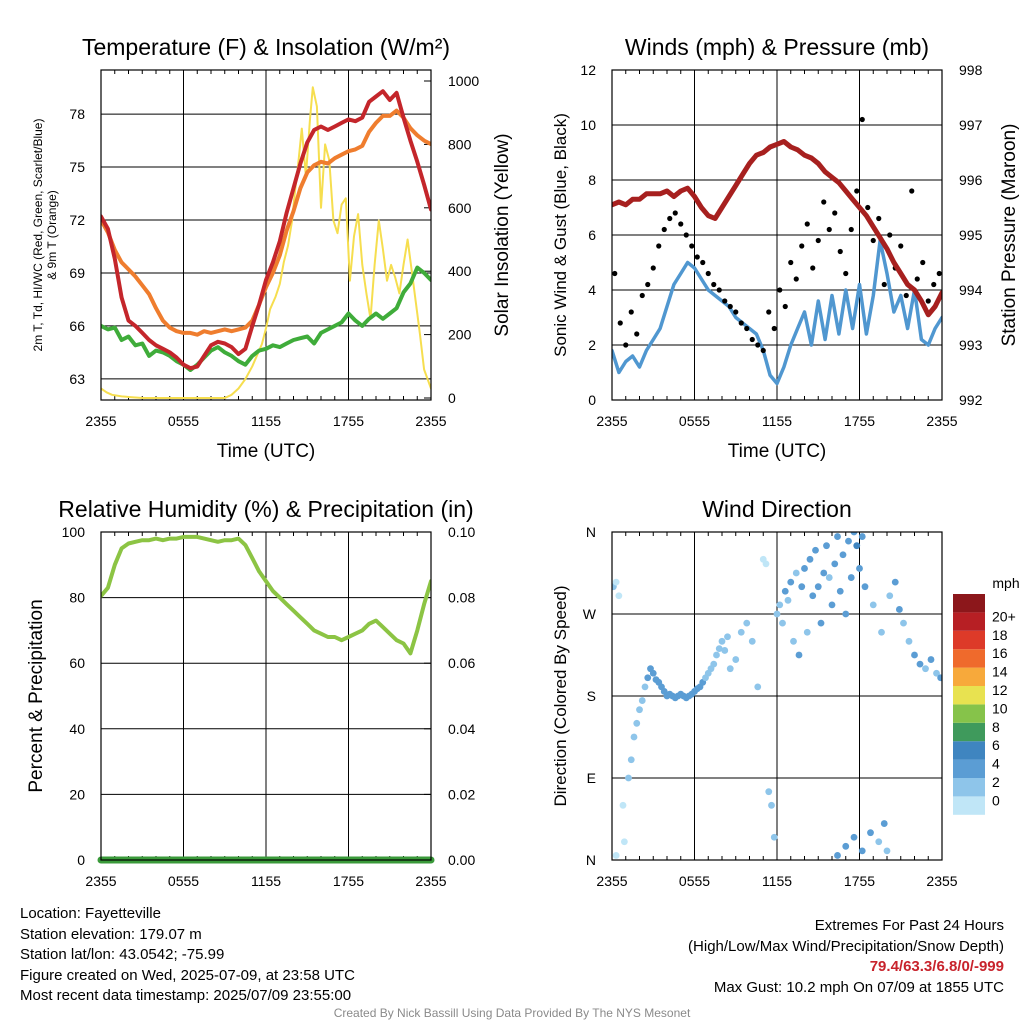  Describe the element at coordinates (777, 47) in the screenshot. I see `chart-title: Winds (mph) & Pressure (mb)` at that location.